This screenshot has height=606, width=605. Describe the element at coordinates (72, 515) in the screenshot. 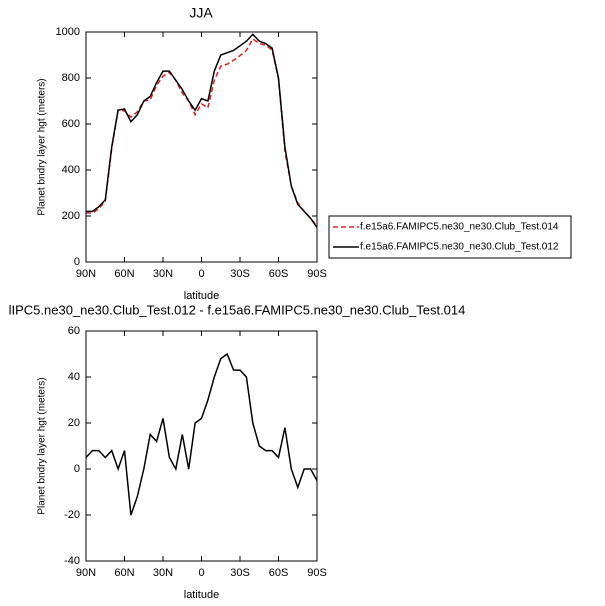

I see `y-tick-label: -20` at that location.